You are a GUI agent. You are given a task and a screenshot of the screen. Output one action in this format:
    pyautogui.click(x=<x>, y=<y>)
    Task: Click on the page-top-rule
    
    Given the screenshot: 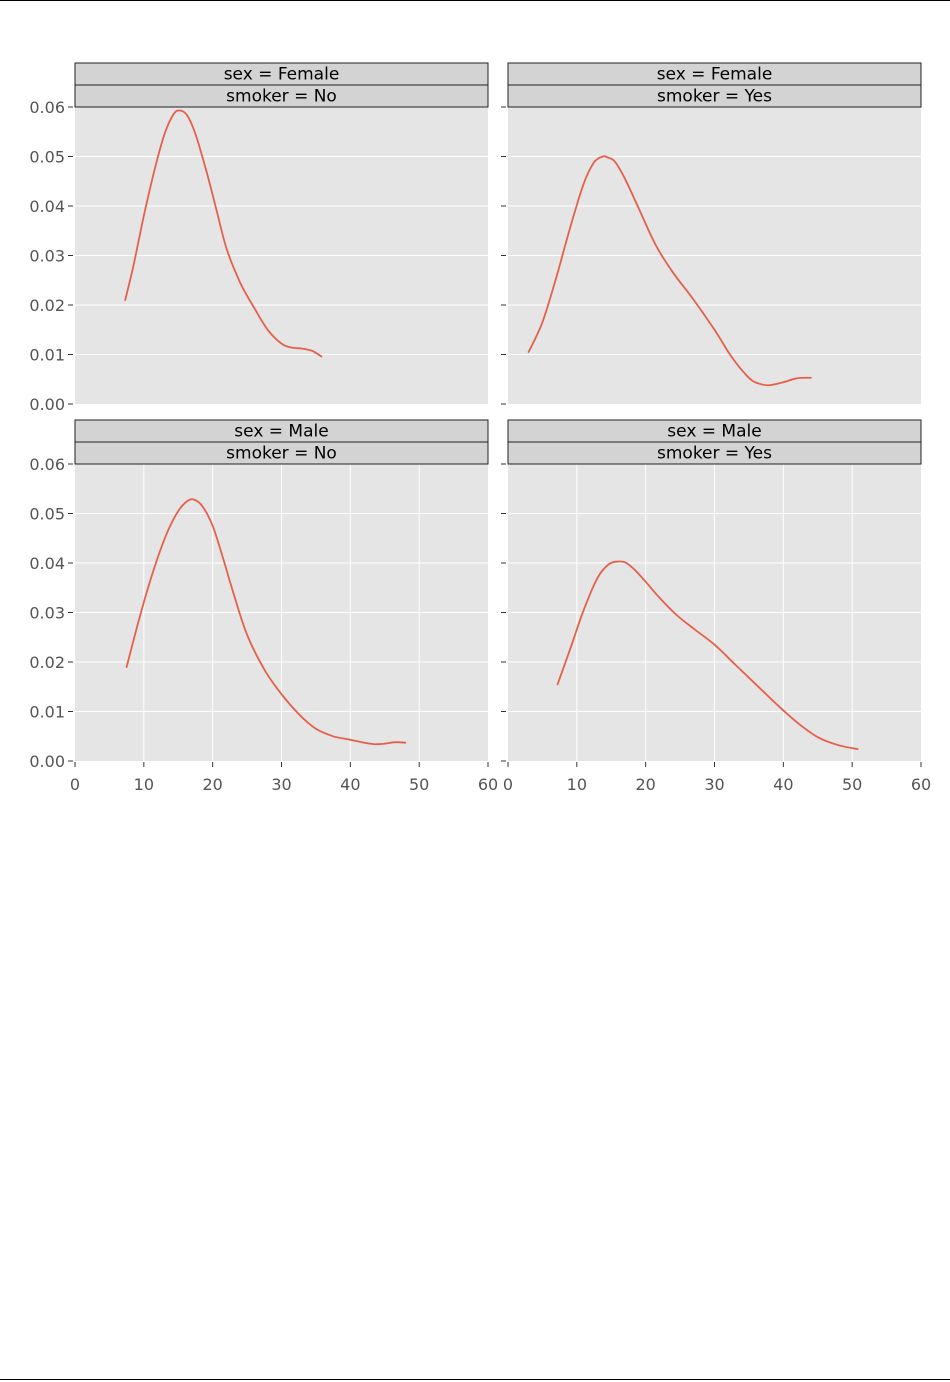 What is the action you would take?
    pyautogui.click(x=475, y=0)
    